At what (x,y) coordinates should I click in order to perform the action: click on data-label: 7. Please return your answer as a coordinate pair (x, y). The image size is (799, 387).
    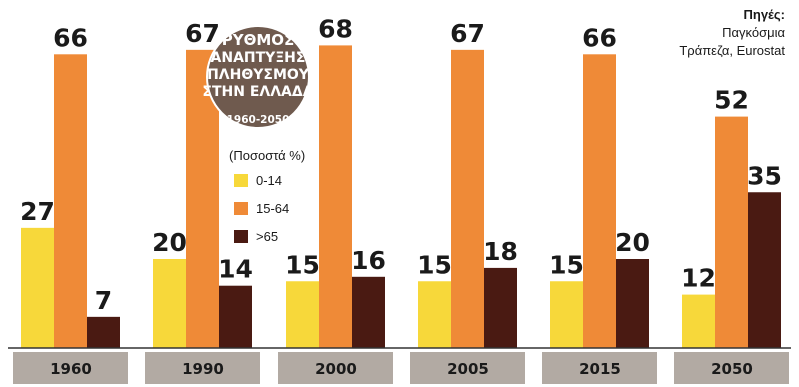
    Looking at the image, I should click on (103, 300).